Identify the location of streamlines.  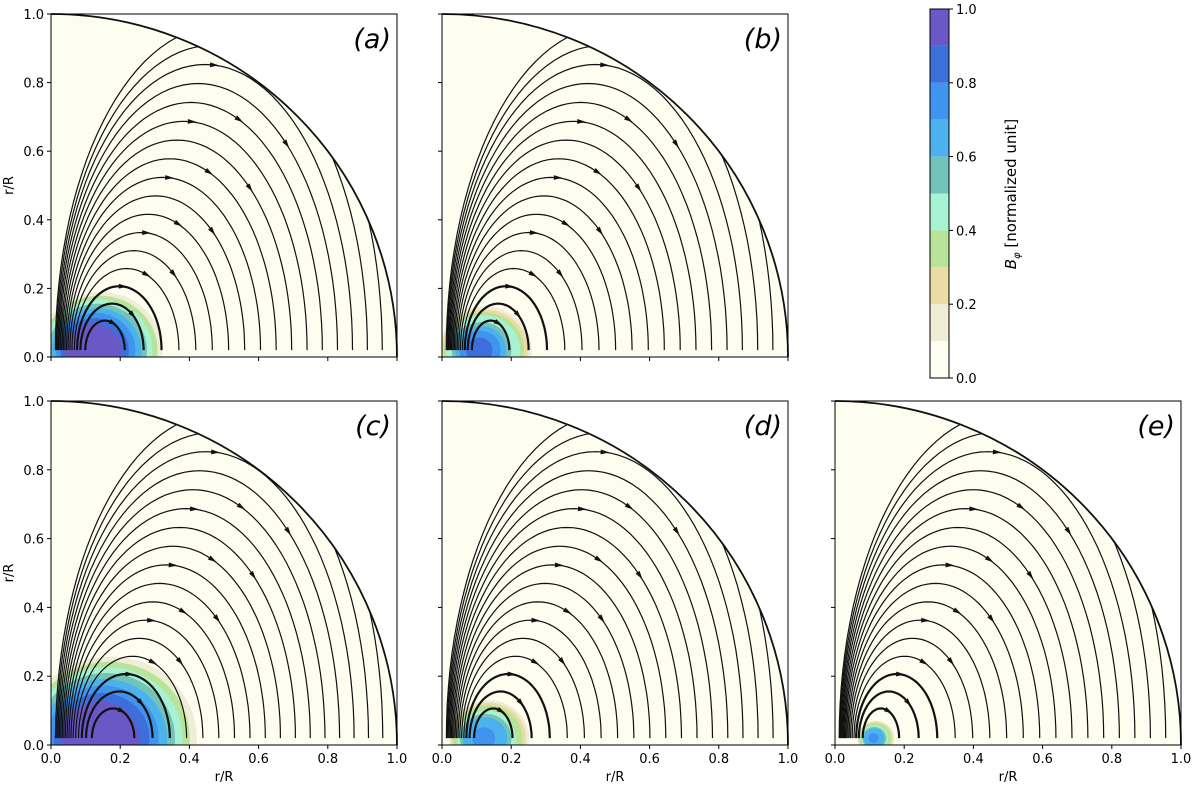
(218, 188).